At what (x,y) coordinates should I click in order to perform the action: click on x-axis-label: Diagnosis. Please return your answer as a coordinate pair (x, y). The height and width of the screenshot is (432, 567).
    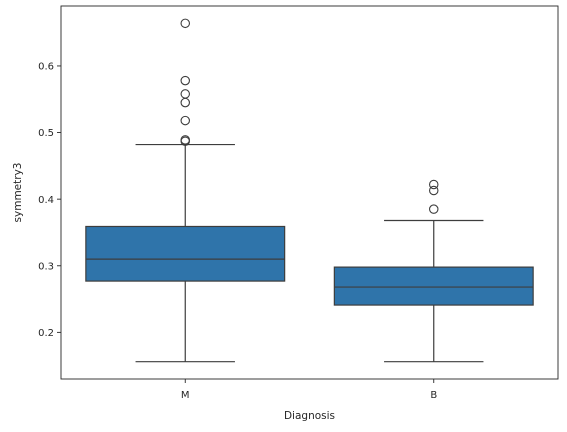
    Looking at the image, I should click on (309, 416).